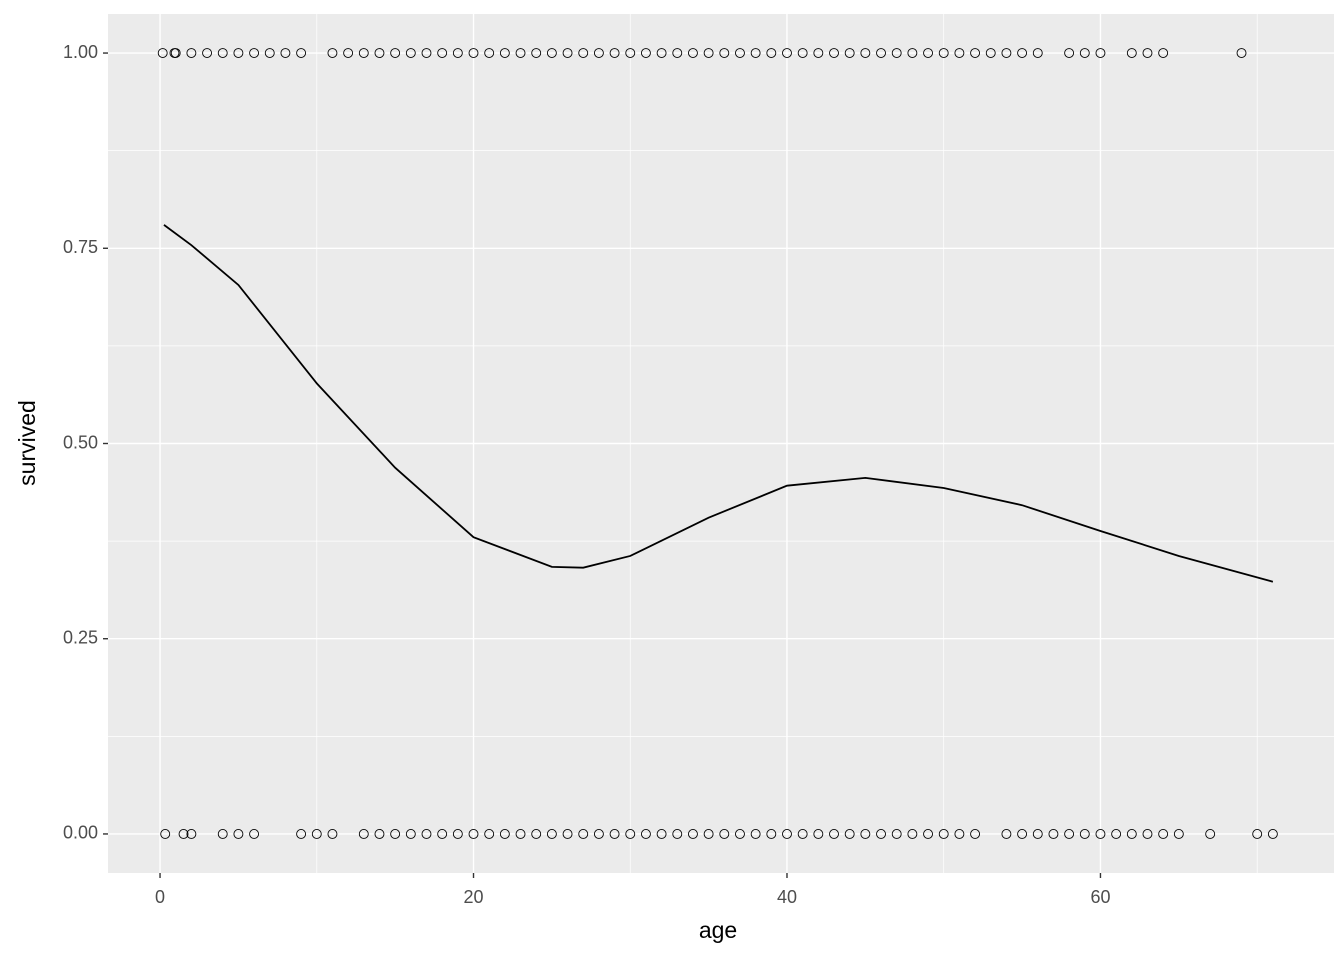 The width and height of the screenshot is (1344, 960). I want to click on y-tick-label: 0.00, so click(80, 833).